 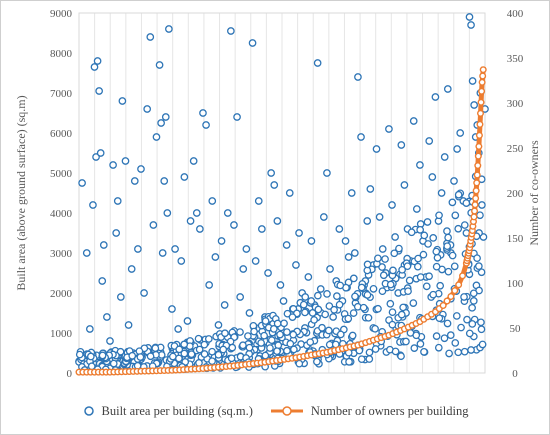 I want to click on left-tick-label: 8000, so click(x=61, y=54).